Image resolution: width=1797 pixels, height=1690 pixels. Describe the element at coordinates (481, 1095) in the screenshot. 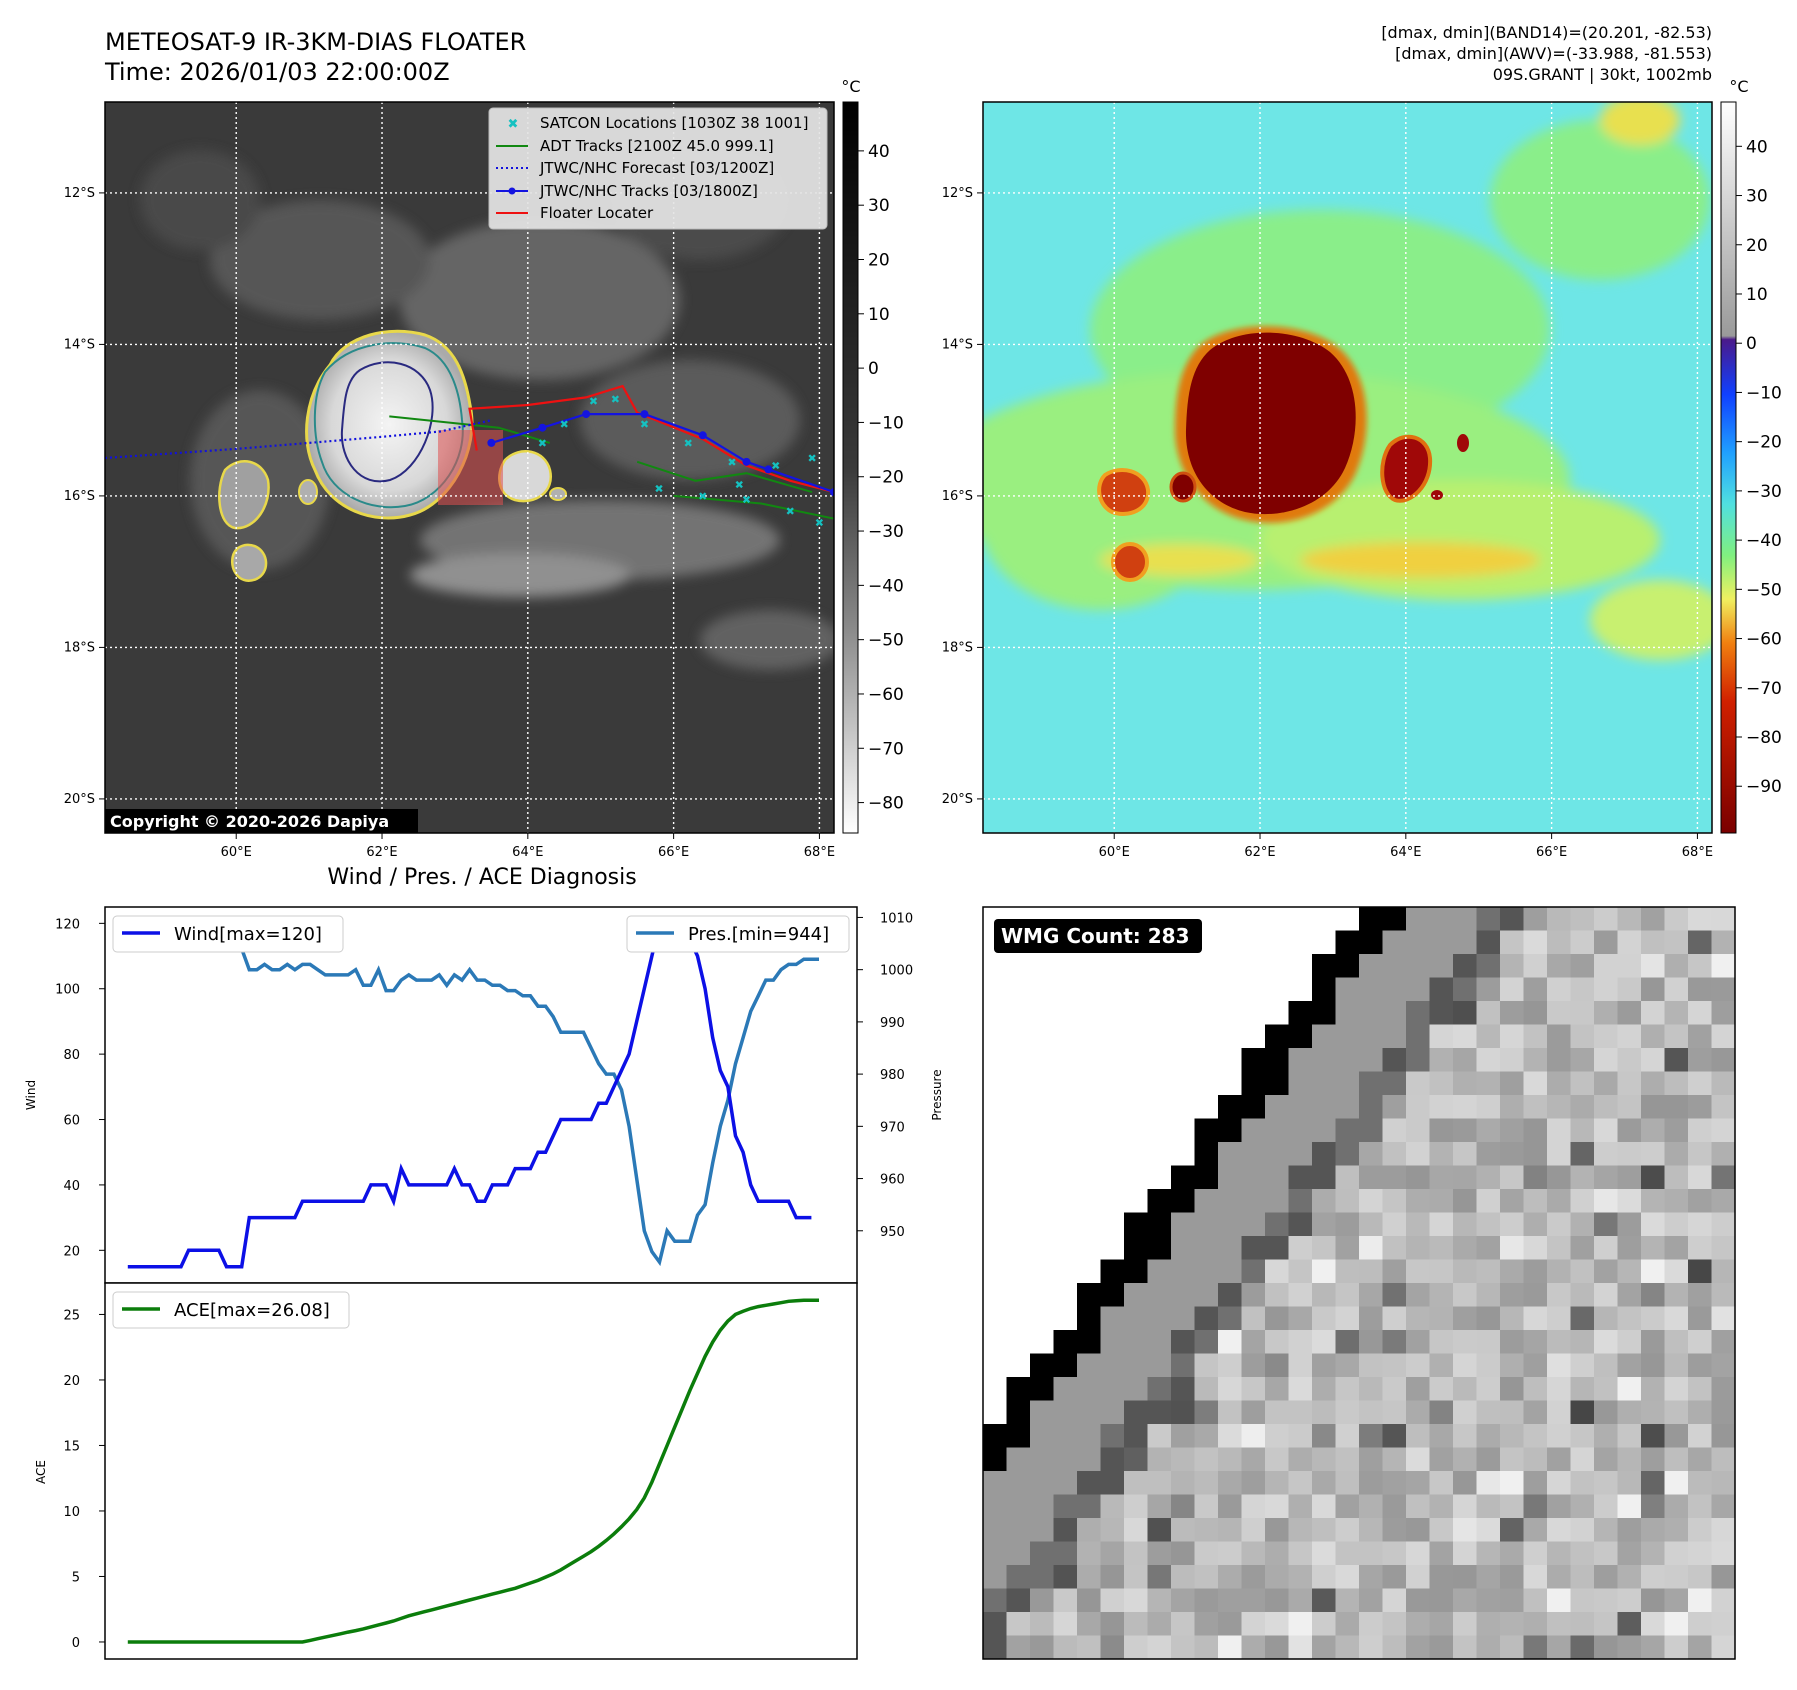

I see `wind-chart-frame` at that location.